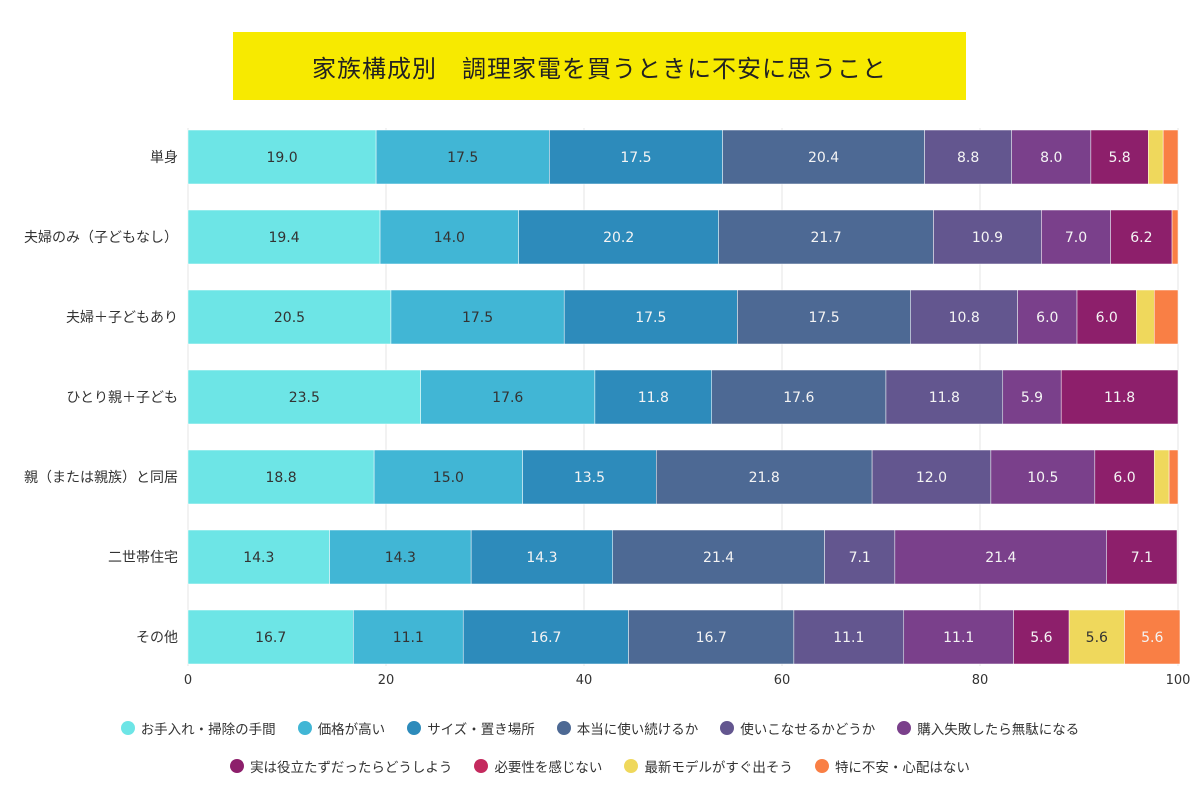  I want to click on legend-label: 特に不安・心配はない, so click(902, 768).